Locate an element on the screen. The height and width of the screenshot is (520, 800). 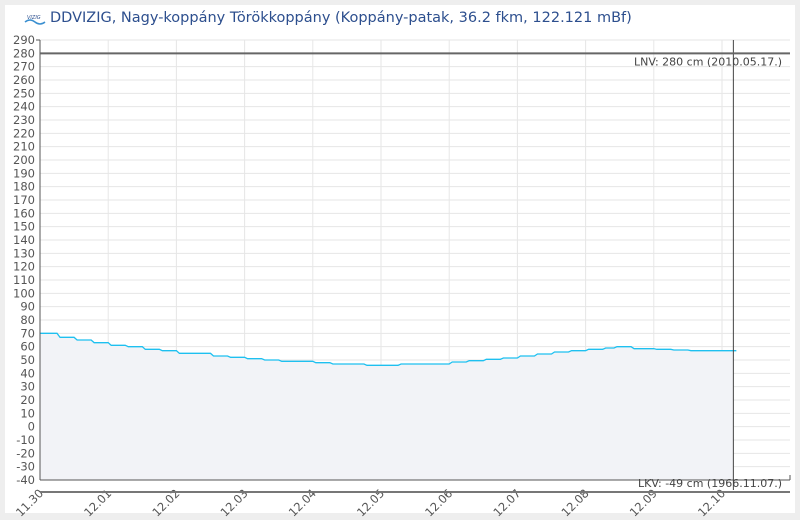
y-tick-label: -20 is located at coordinates (25, 453).